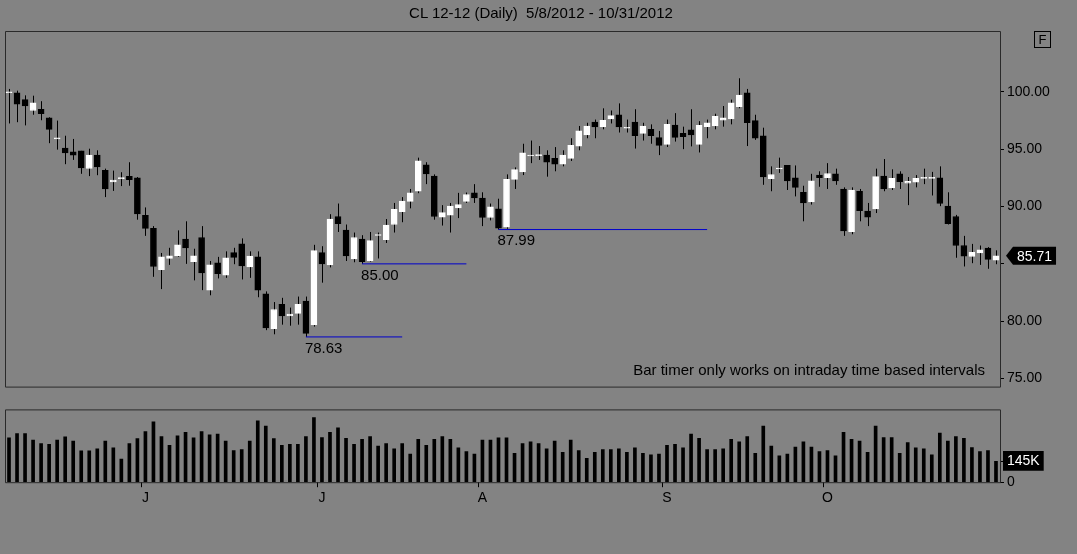  Describe the element at coordinates (1042, 39) in the screenshot. I see `toolbar-button: F` at that location.